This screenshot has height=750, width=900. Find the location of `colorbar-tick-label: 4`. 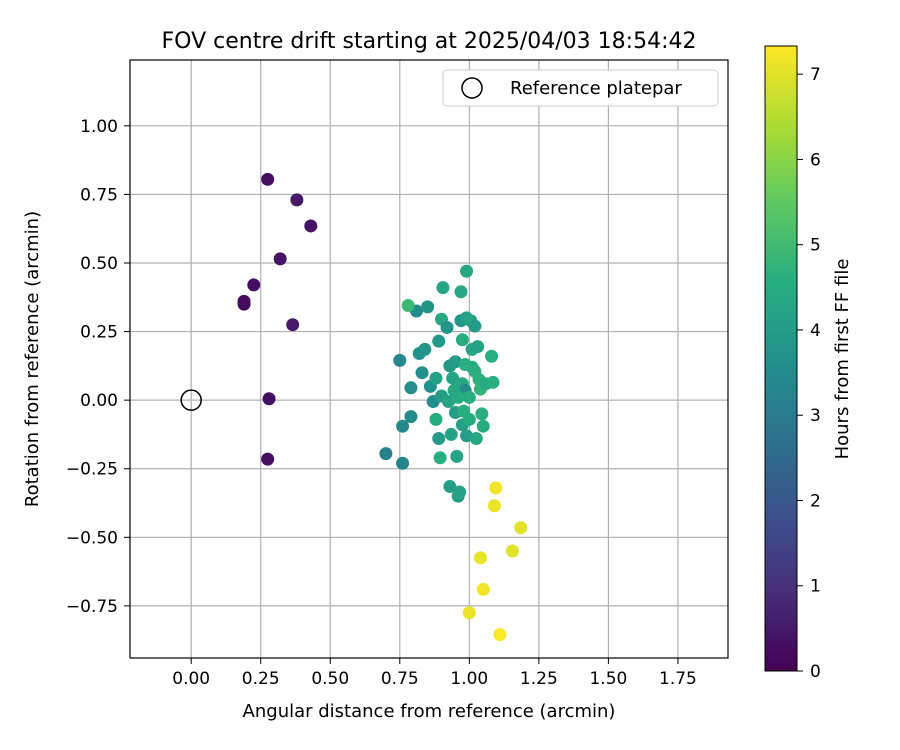

colorbar-tick-label: 4 is located at coordinates (815, 331).